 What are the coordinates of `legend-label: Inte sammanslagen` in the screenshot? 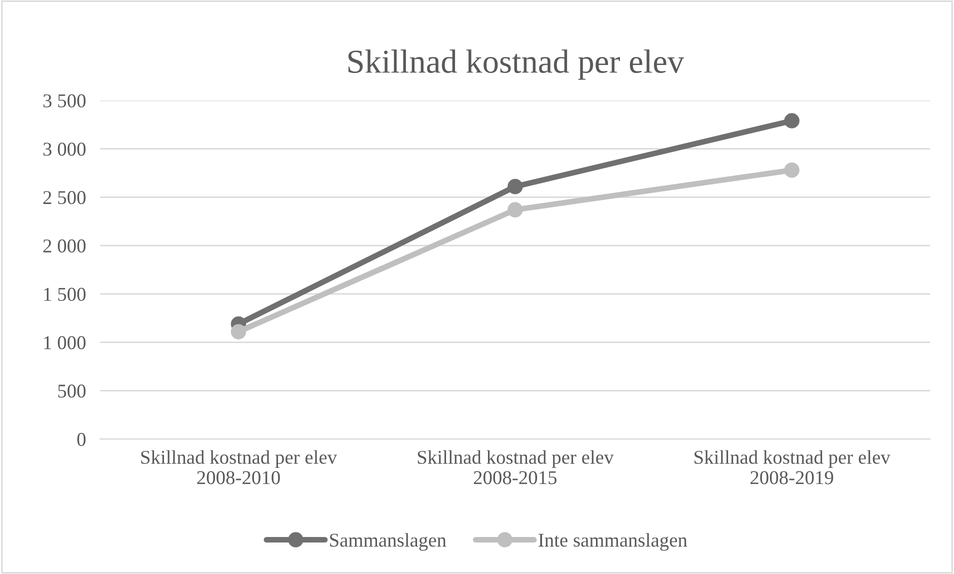 It's located at (613, 542).